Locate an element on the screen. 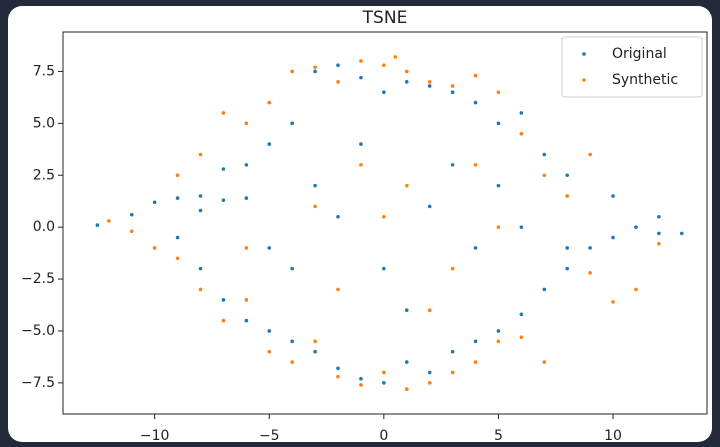 The width and height of the screenshot is (720, 447). x-tick-label: −5 is located at coordinates (269, 436).